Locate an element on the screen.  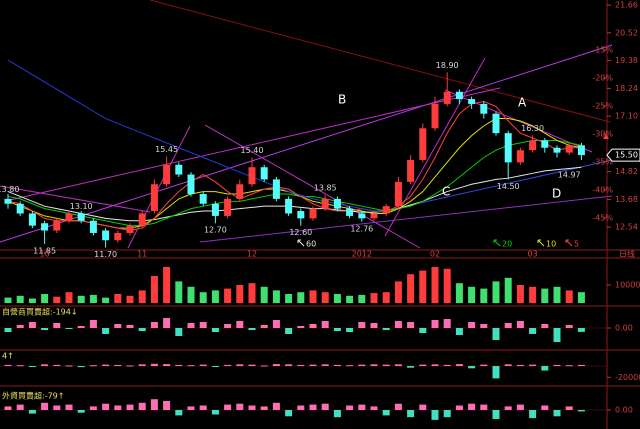
panel-title: 外資買賣超:-79↑ is located at coordinates (33, 396).